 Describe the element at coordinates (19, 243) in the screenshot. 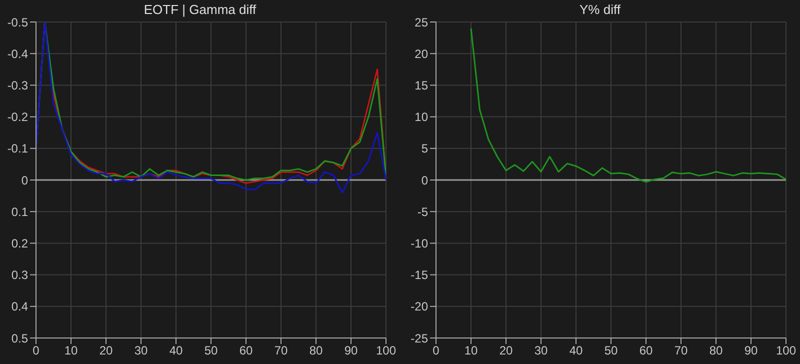

I see `y-tick-label: 0.2` at that location.